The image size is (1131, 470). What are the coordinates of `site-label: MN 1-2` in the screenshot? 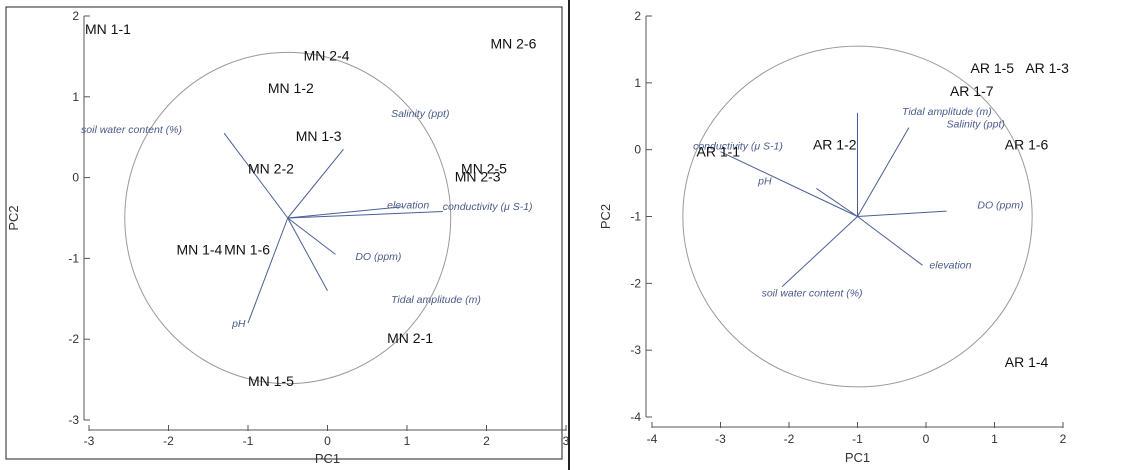 It's located at (291, 88).